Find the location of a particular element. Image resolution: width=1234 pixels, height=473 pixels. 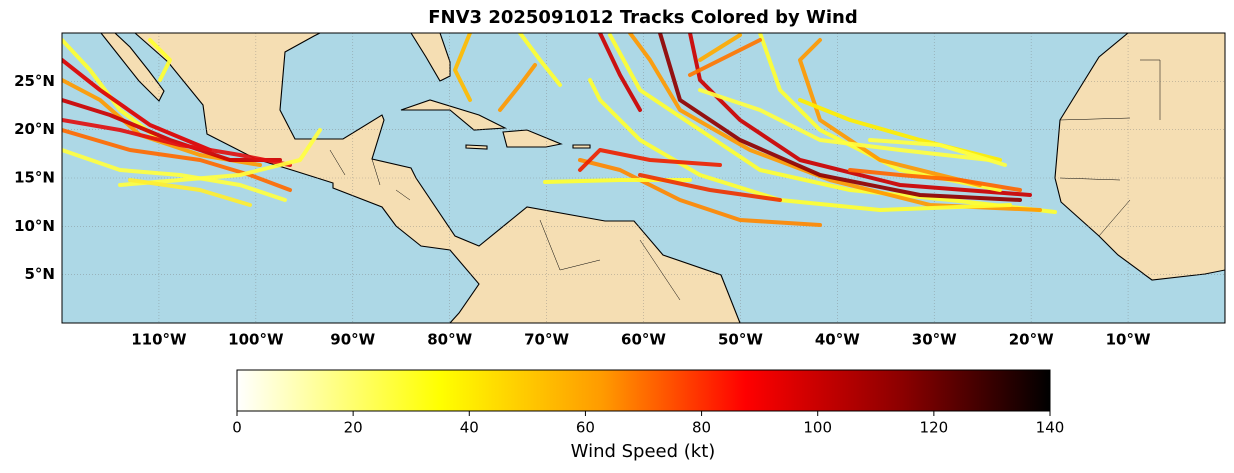

lon-tick-label: 100°W is located at coordinates (256, 340).